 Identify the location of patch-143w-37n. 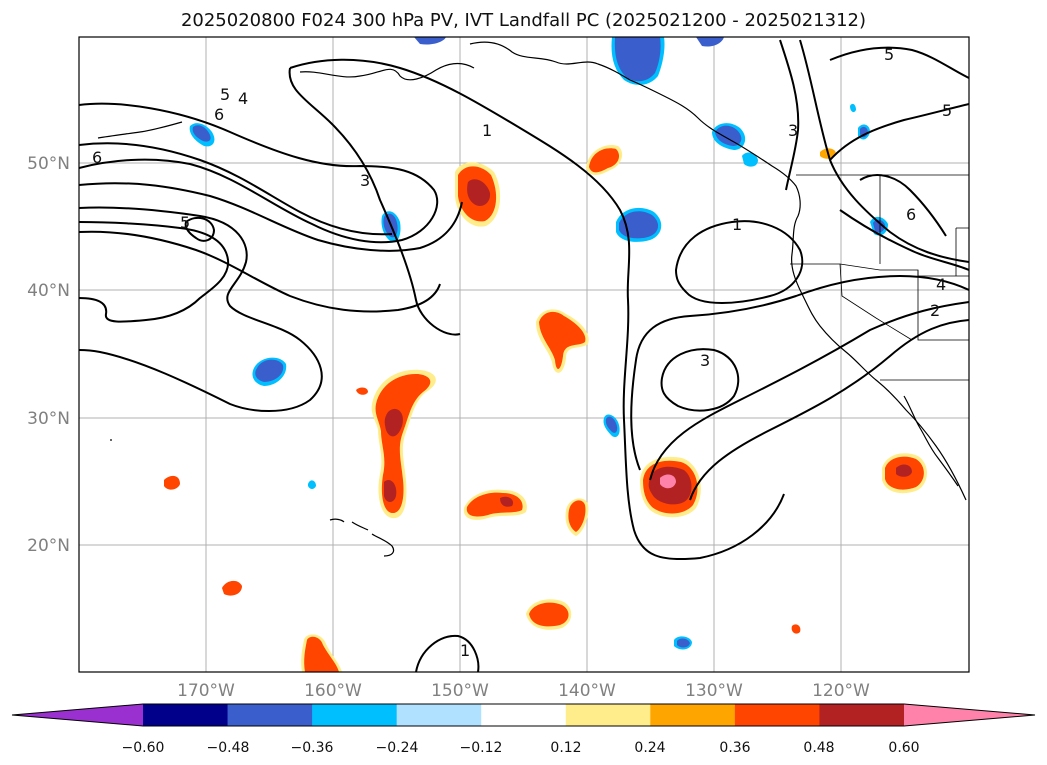
(562, 341).